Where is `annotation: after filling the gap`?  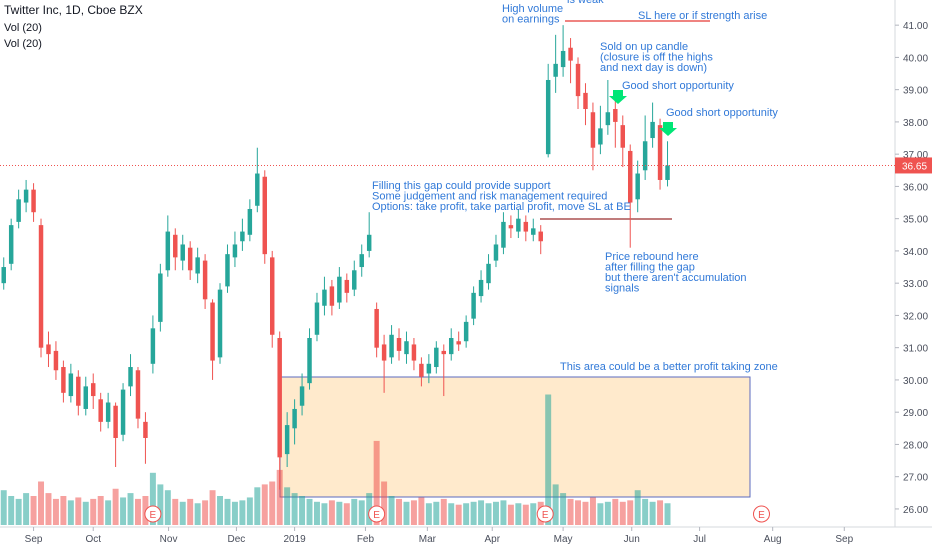 annotation: after filling the gap is located at coordinates (650, 268).